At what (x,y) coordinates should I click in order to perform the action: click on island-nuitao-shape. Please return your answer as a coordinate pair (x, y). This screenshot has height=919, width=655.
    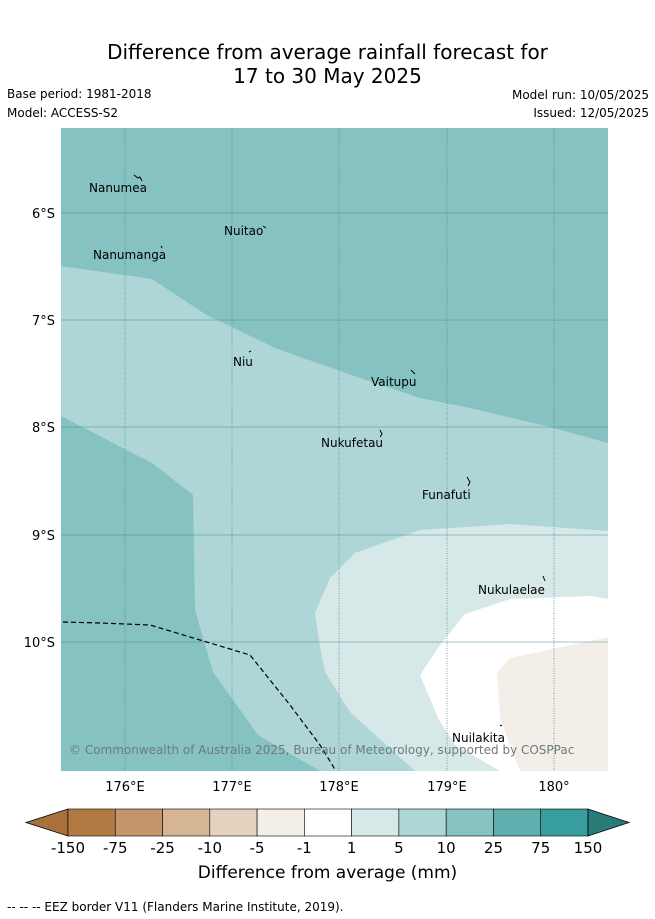
    Looking at the image, I should click on (264, 227).